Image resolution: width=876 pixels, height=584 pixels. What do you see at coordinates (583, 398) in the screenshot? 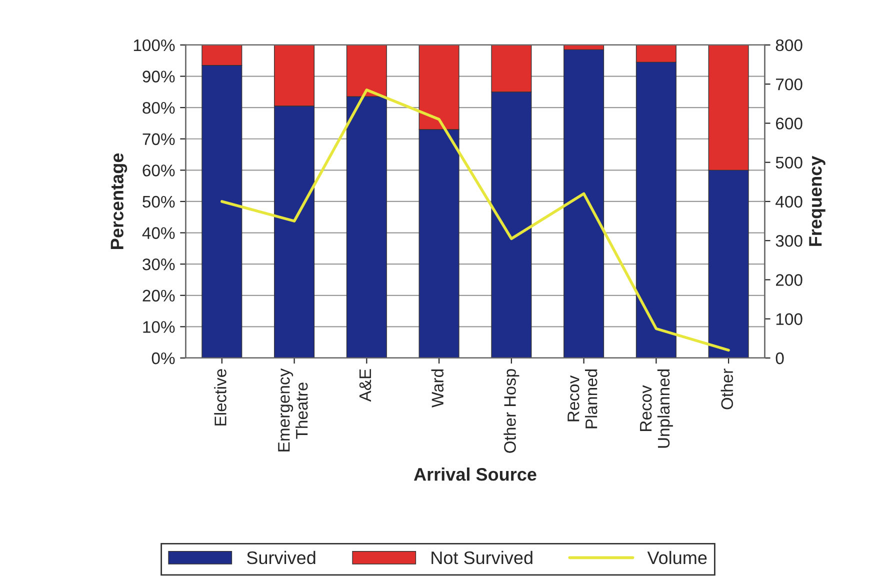
I see `x-tick-label: Recov Planned` at bounding box center [583, 398].